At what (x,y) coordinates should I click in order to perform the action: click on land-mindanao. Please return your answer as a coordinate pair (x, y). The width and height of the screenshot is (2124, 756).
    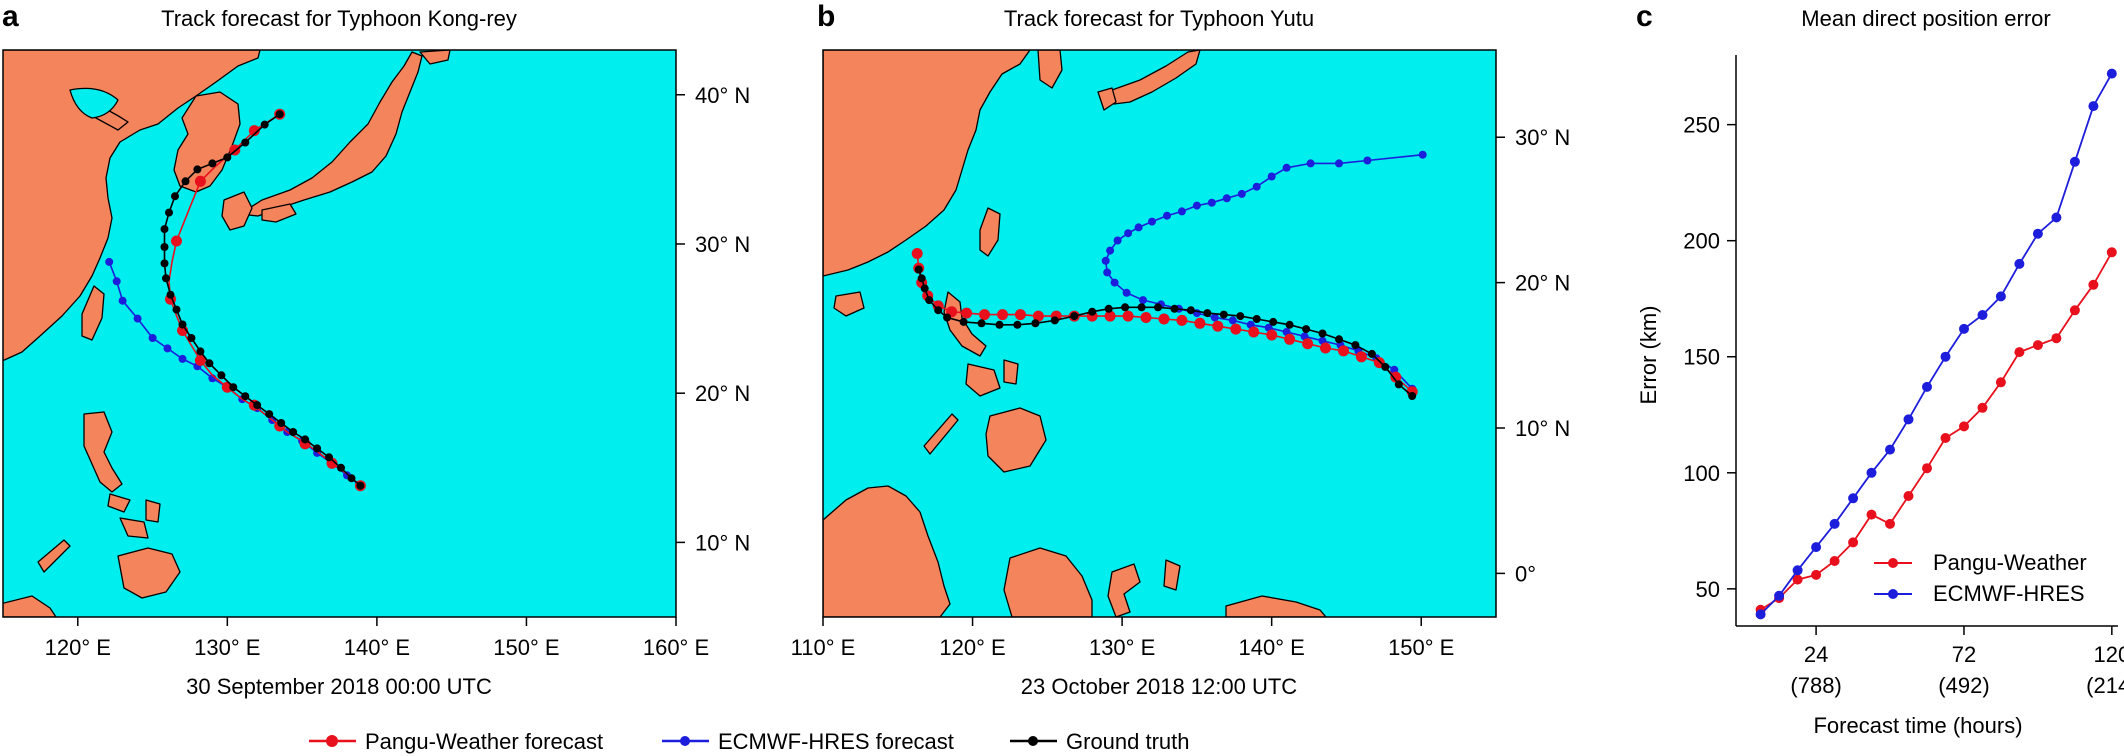
    Looking at the image, I should click on (149, 573).